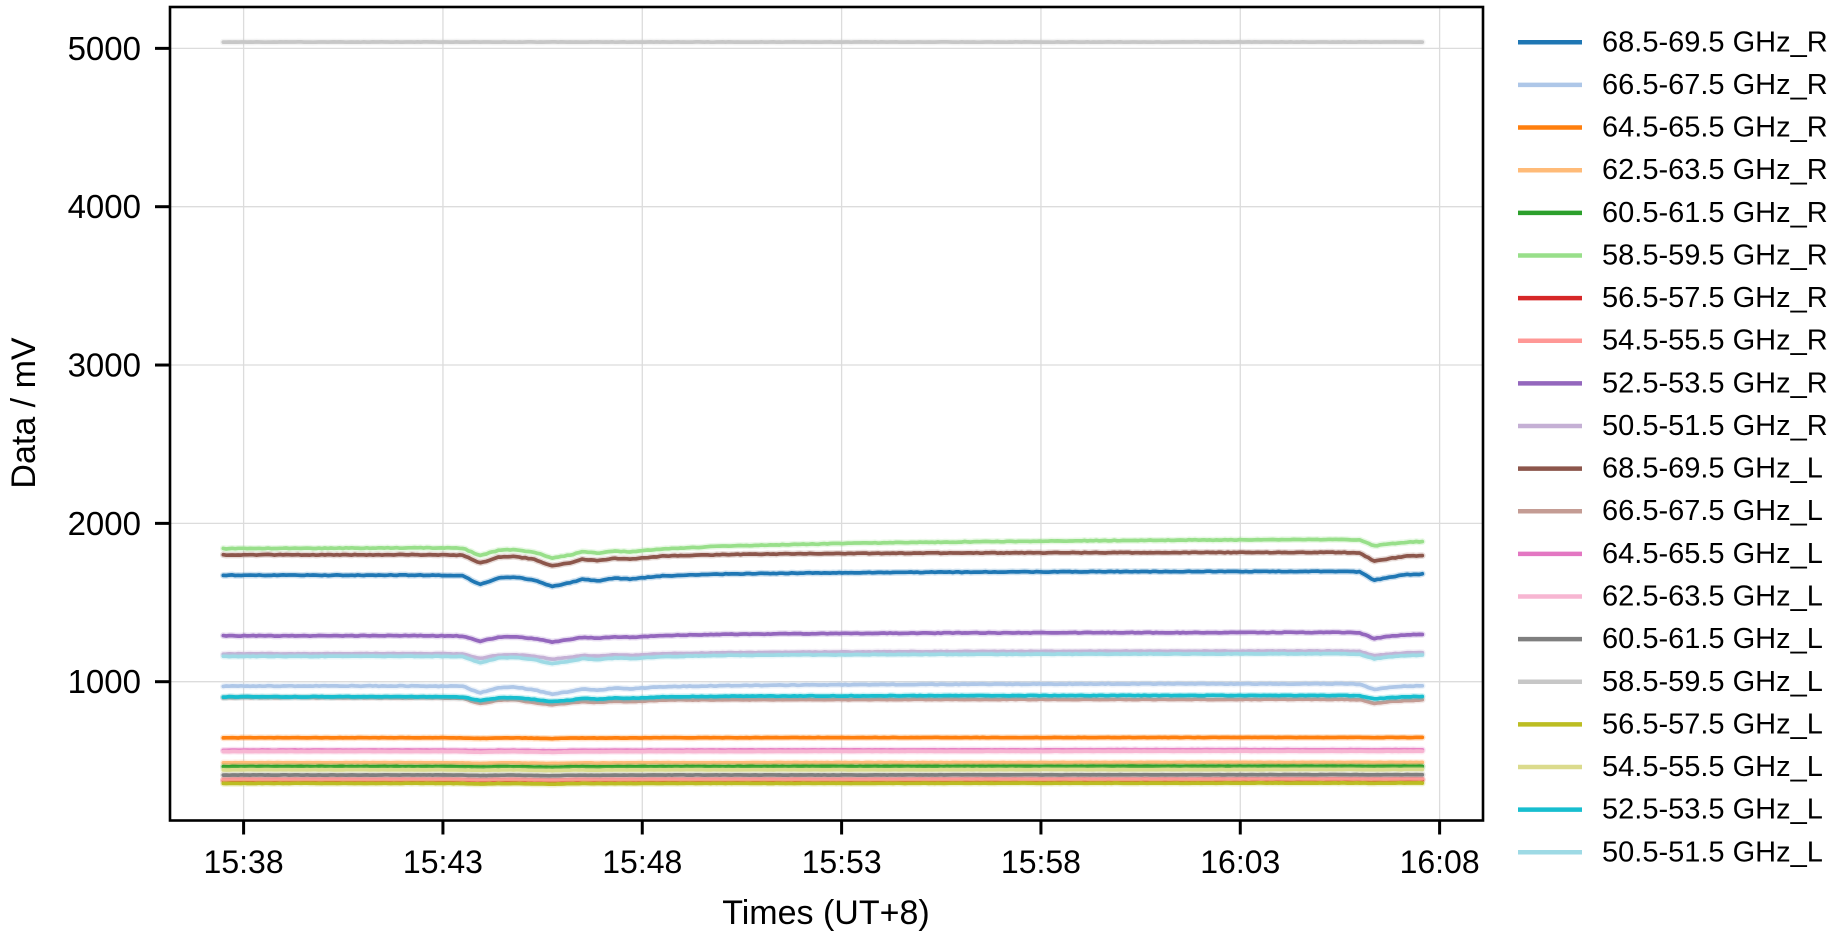 This screenshot has width=1847, height=941. What do you see at coordinates (642, 862) in the screenshot?
I see `x-tick-label-15-48: 15:48` at bounding box center [642, 862].